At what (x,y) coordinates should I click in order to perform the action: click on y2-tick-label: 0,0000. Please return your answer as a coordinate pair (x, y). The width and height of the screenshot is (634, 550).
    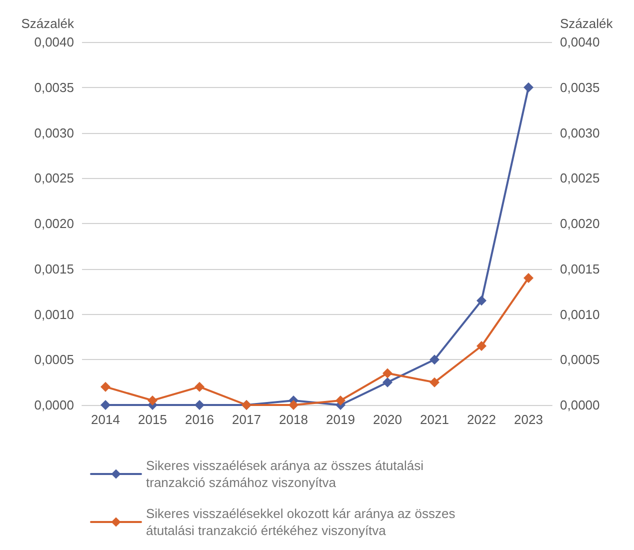
    Looking at the image, I should click on (580, 405).